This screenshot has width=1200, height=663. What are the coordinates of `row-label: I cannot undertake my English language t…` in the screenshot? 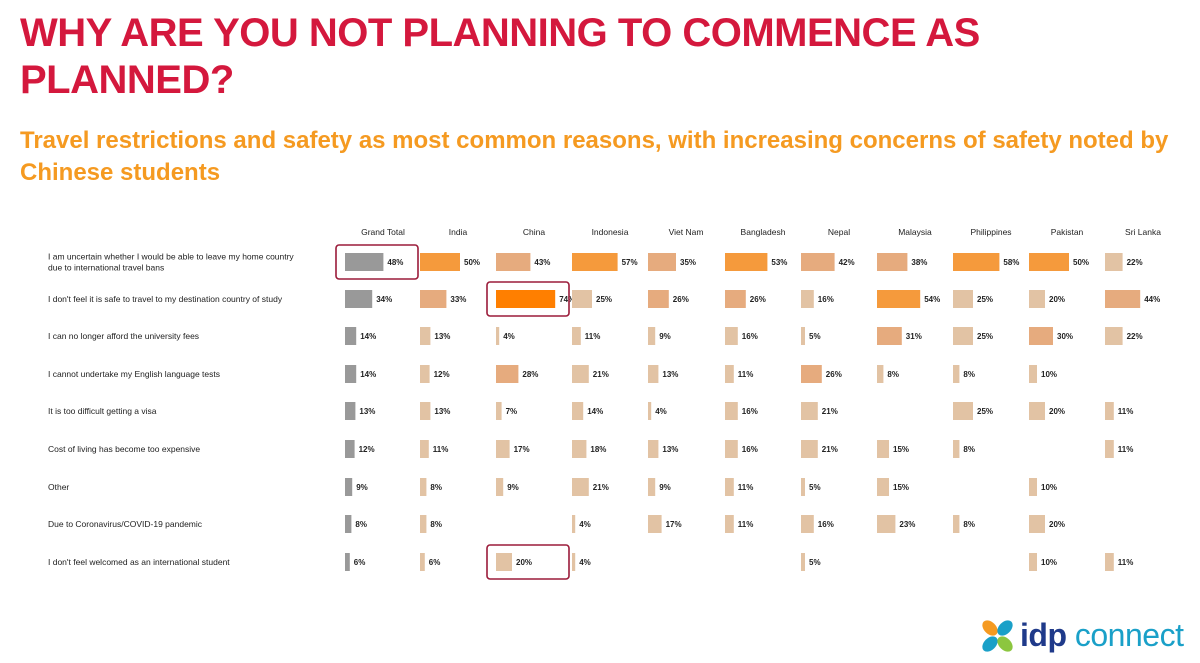 It's located at (134, 374).